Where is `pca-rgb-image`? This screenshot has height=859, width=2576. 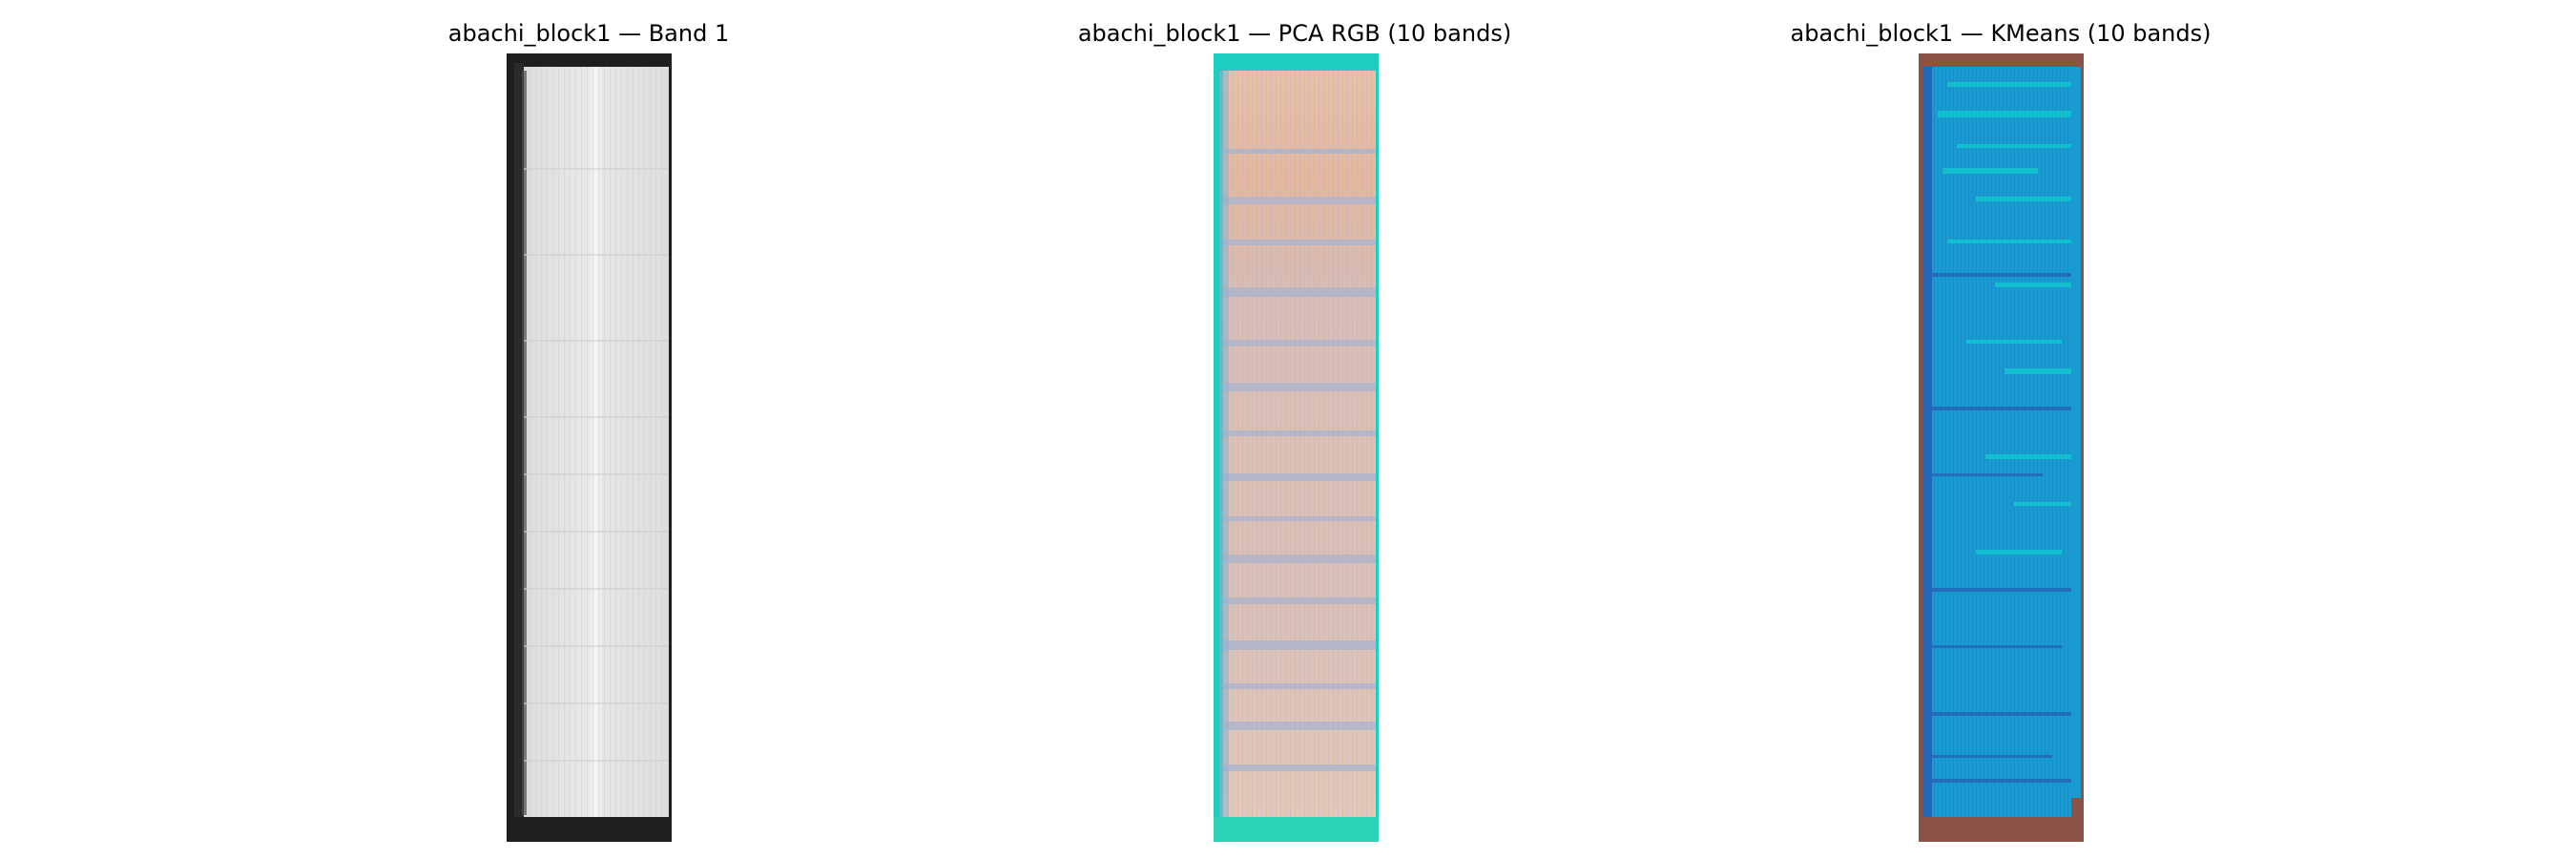
pca-rgb-image is located at coordinates (1296, 447).